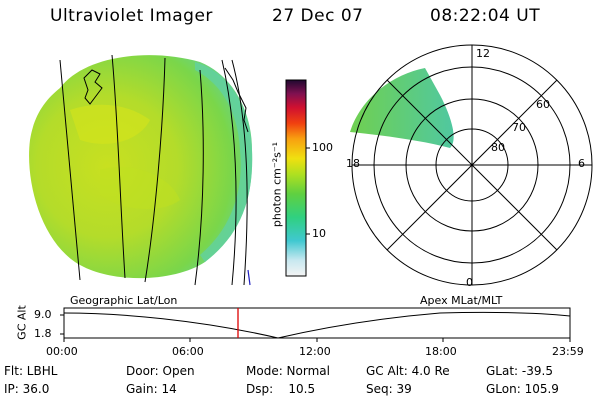 The image size is (600, 400). I want to click on status-door: Door: Open, so click(160, 371).